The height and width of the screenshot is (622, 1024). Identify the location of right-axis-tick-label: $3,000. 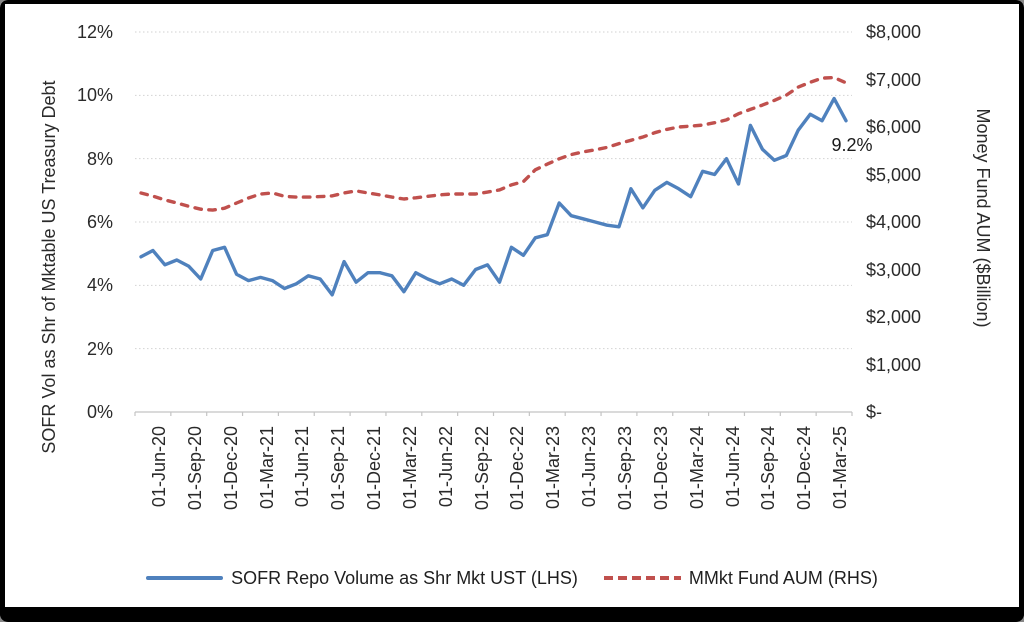
(894, 269).